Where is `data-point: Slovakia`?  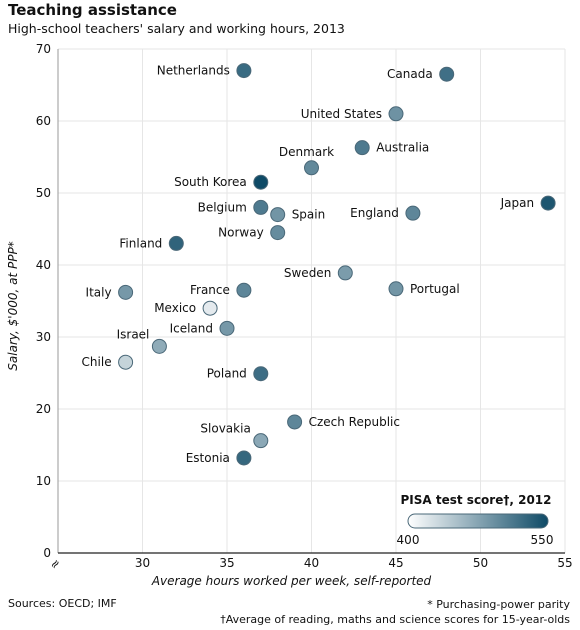 data-point: Slovakia is located at coordinates (234, 435).